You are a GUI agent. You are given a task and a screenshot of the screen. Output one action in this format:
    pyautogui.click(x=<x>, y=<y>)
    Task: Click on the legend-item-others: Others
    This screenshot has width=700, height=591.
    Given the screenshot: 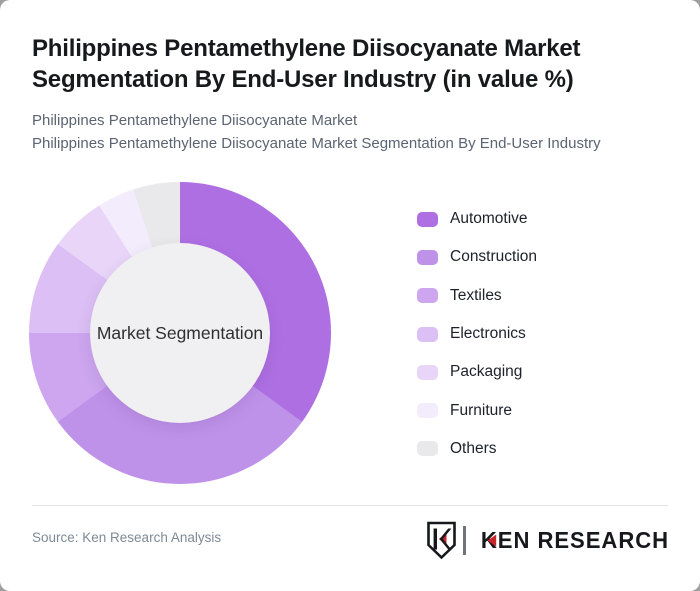 What is the action you would take?
    pyautogui.click(x=477, y=449)
    